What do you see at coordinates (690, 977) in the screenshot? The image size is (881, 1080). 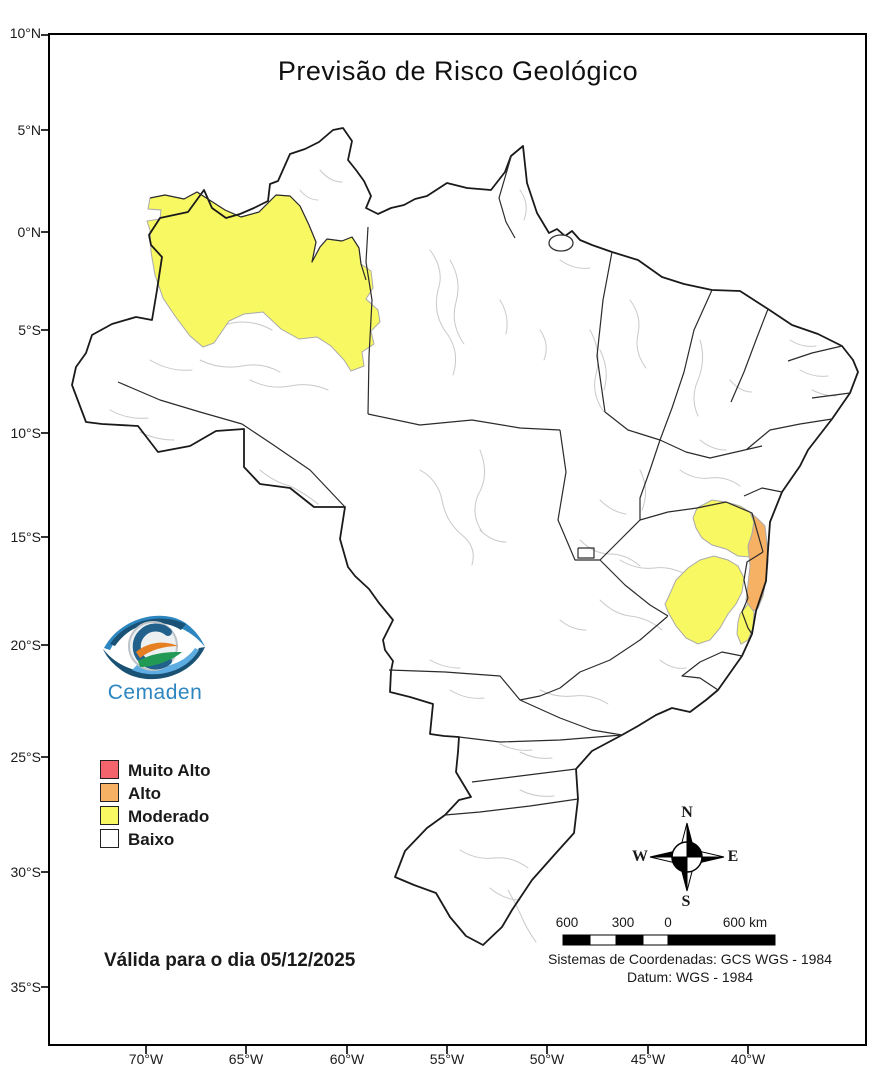 I see `datum-credit: Datum: WGS - 1984` at bounding box center [690, 977].